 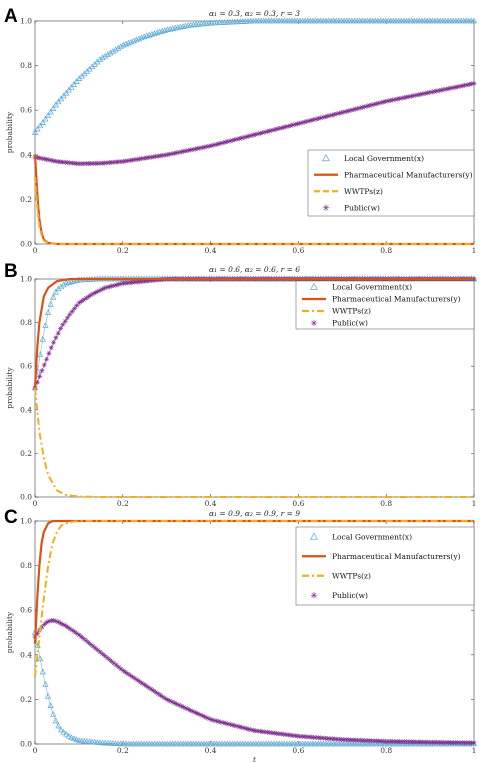 What do you see at coordinates (386, 750) in the screenshot?
I see `x-tick-label: 0.8` at bounding box center [386, 750].